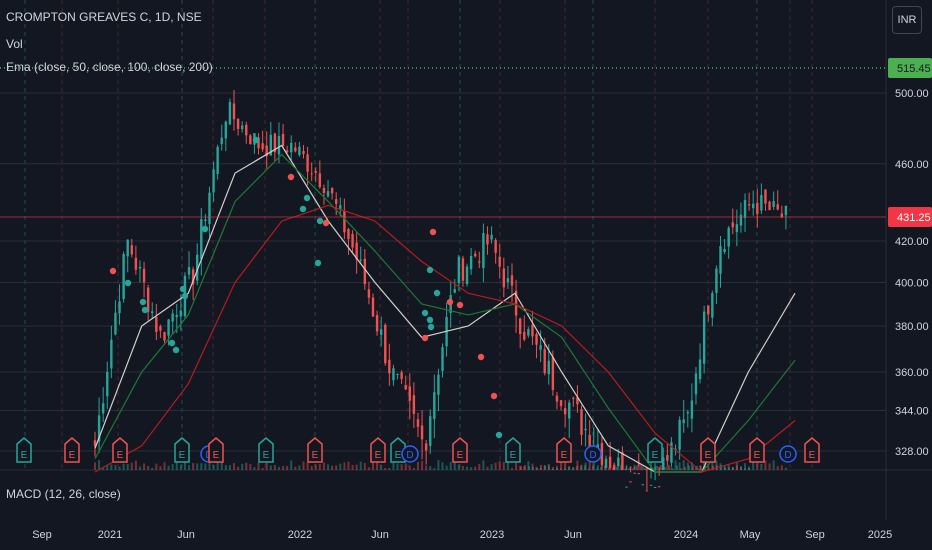  Describe the element at coordinates (300, 535) in the screenshot. I see `x-tick-label: 2022` at that location.